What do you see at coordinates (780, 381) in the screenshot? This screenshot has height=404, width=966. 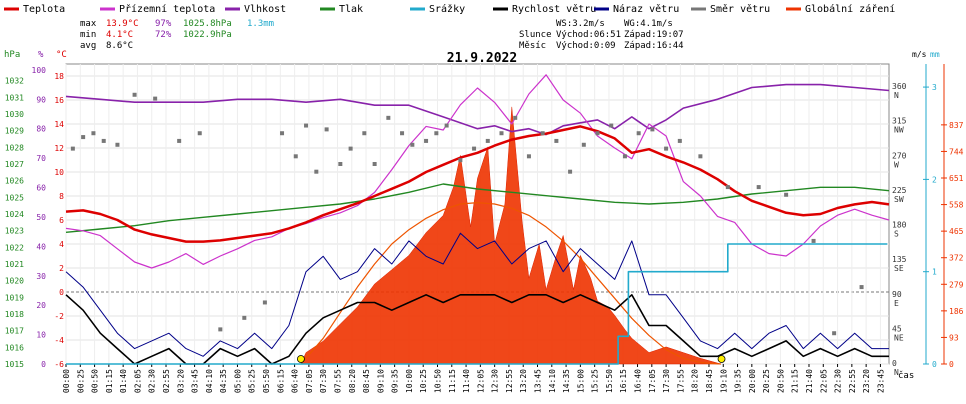 I see `xtick-50: 20:50` at bounding box center [780, 381].